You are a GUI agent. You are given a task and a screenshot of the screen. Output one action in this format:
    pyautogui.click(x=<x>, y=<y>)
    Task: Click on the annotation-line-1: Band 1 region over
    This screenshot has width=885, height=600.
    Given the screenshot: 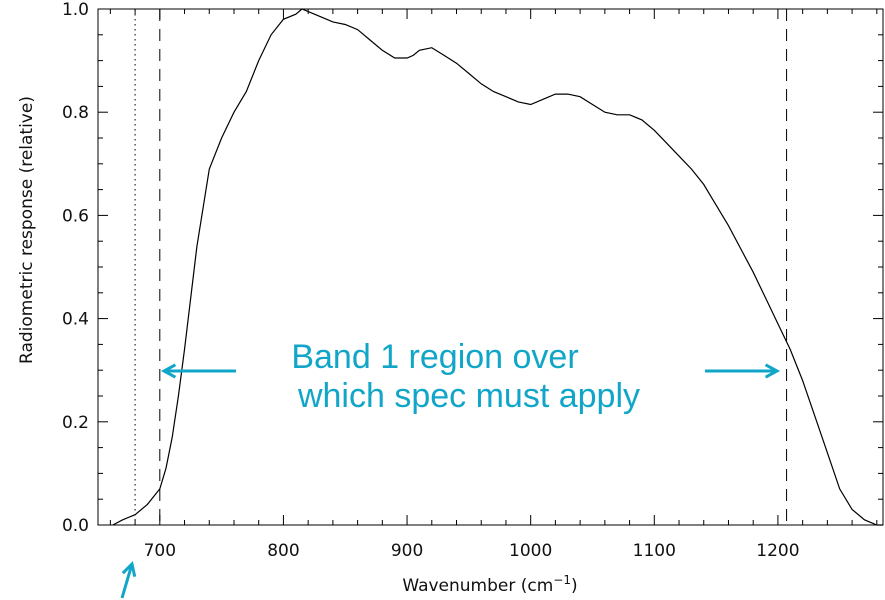 What is the action you would take?
    pyautogui.click(x=434, y=357)
    